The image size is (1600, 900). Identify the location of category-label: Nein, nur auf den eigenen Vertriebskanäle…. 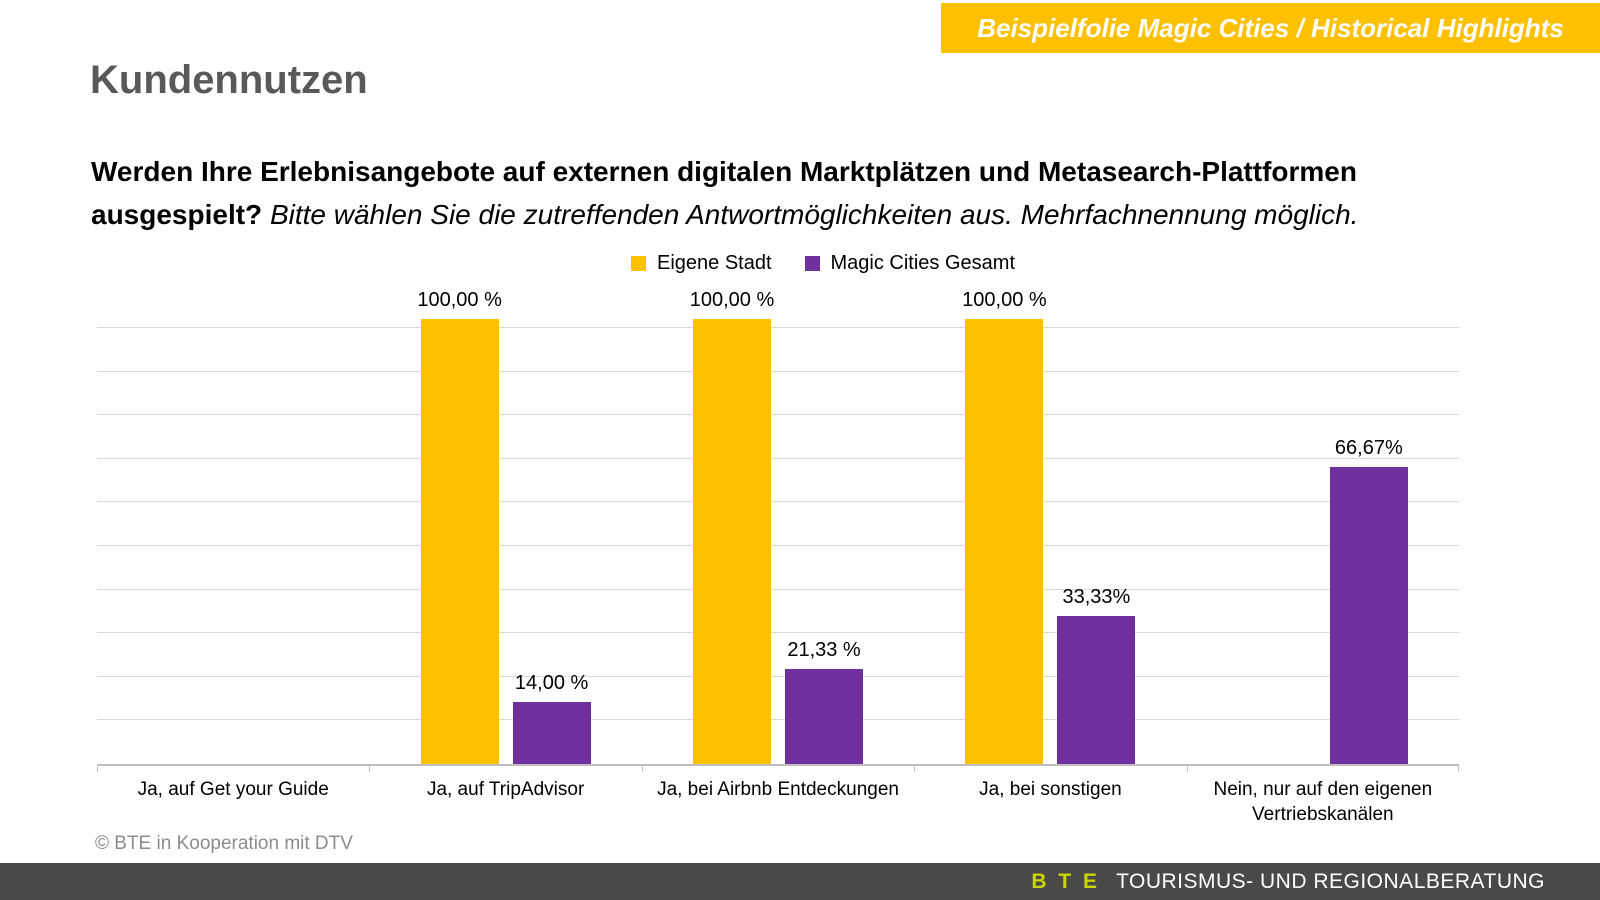
(1323, 802).